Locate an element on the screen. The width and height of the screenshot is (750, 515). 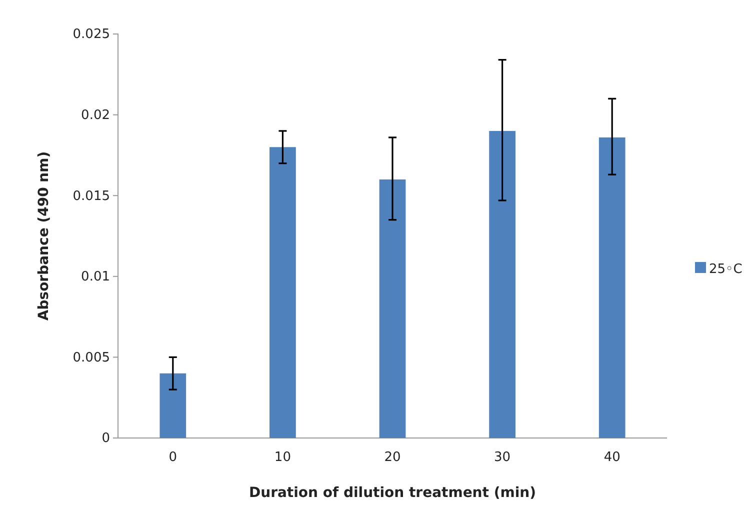
y-tick-label: 0.01 is located at coordinates (95, 277).